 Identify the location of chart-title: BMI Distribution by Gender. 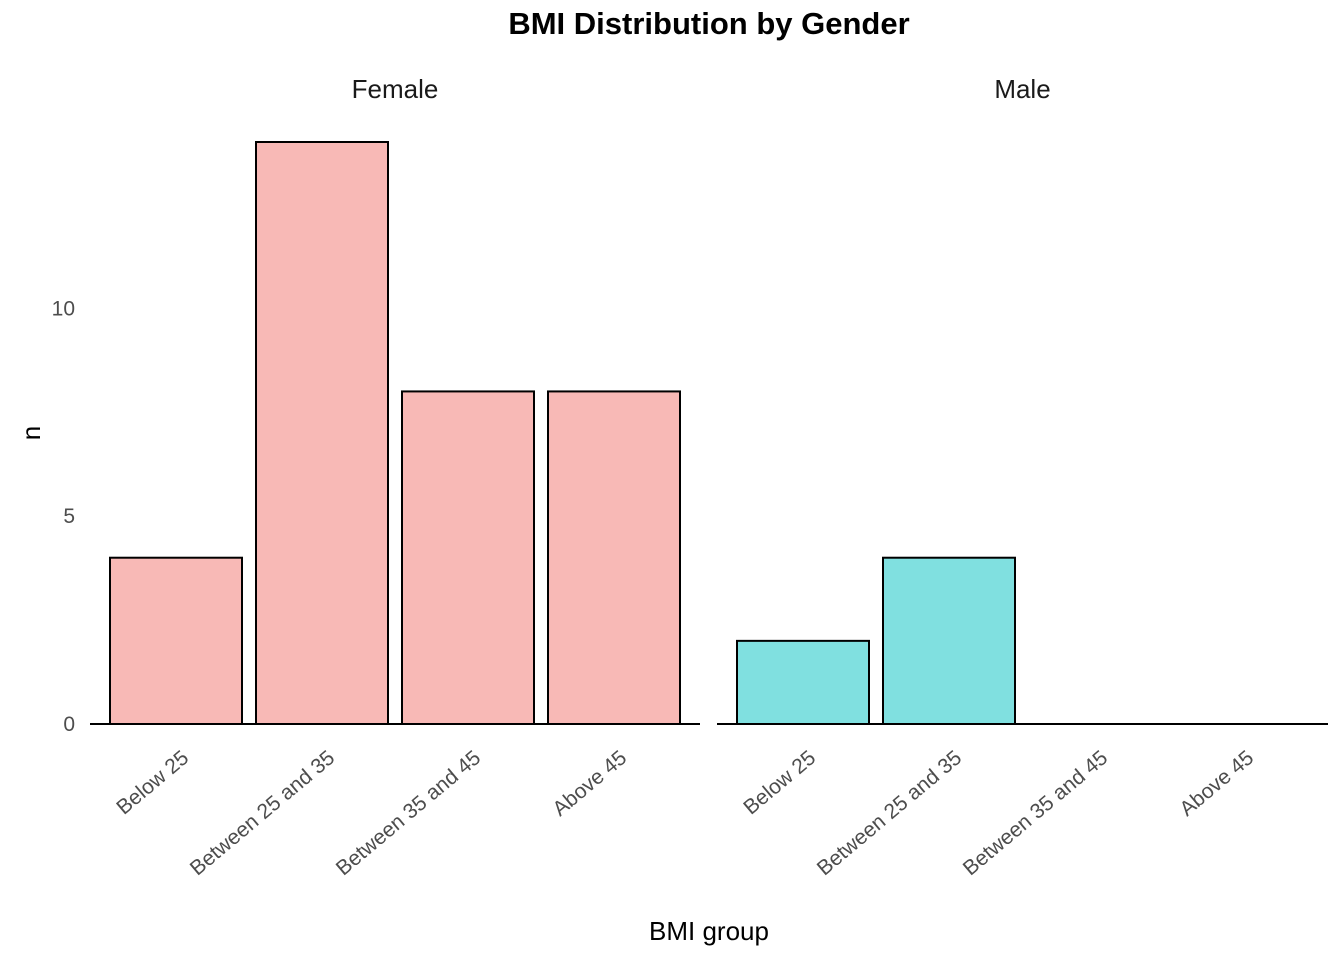
(708, 23).